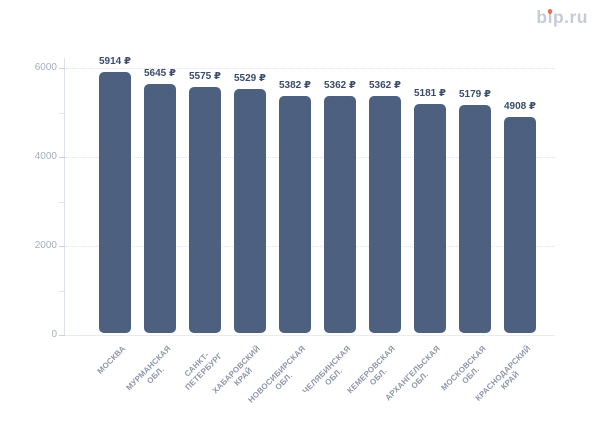  I want to click on brand-logo-text: bip.ru, so click(562, 17).